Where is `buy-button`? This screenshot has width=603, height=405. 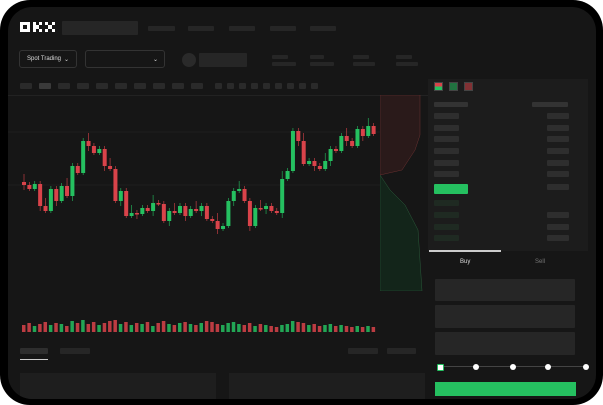 buy-button is located at coordinates (505, 389).